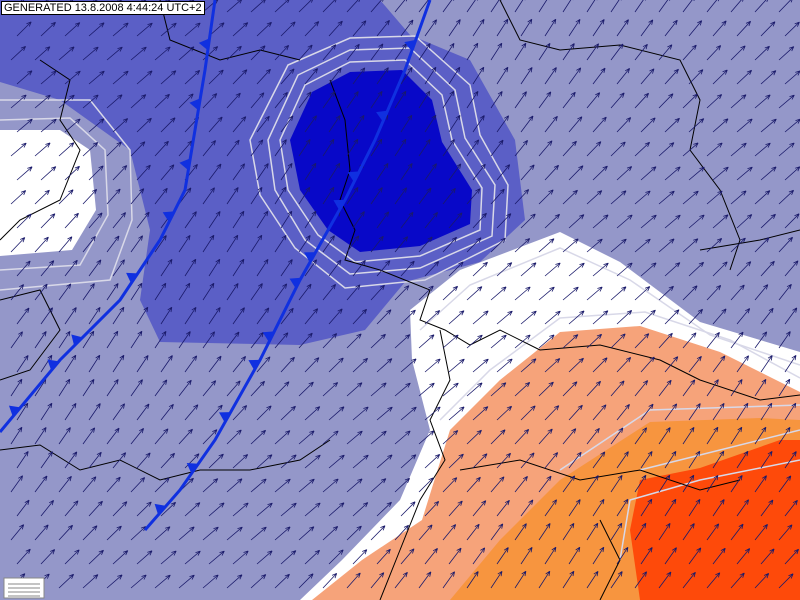 The image size is (800, 600). I want to click on timestamp-label: GENERATED 13.8.2008 4:44:24 UTC+2, so click(103, 8).